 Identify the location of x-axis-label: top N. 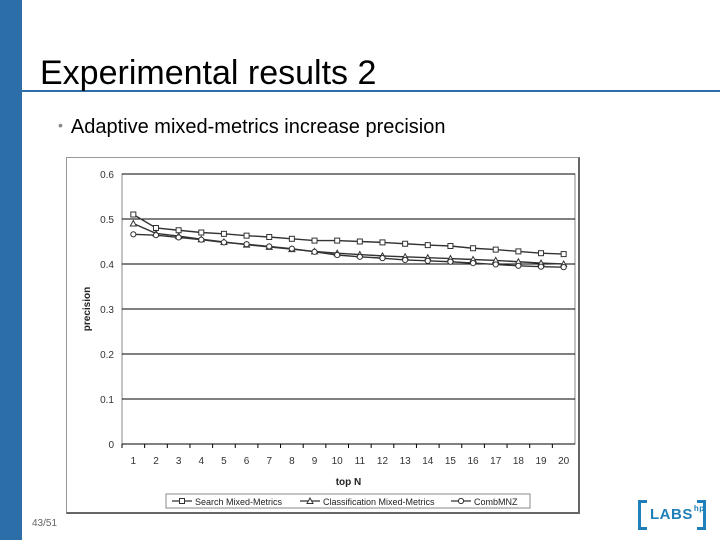
(349, 482).